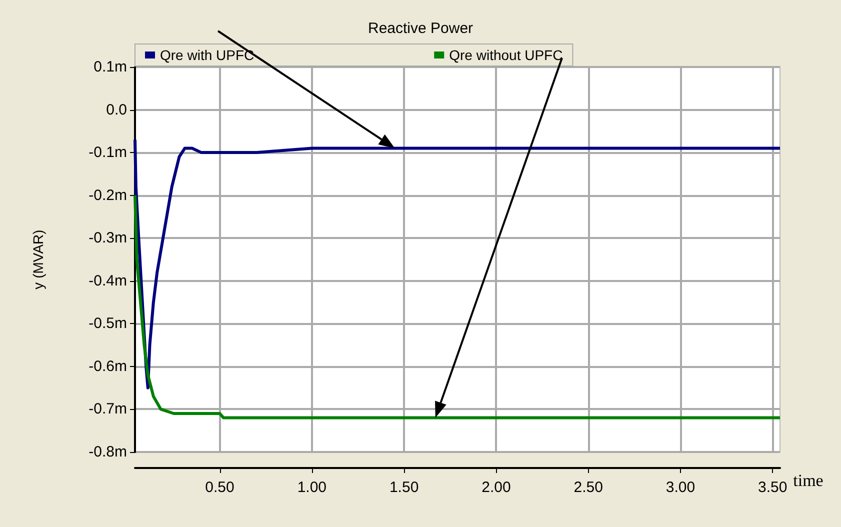 The width and height of the screenshot is (841, 527). What do you see at coordinates (312, 487) in the screenshot?
I see `x-tick-label: 1.00` at bounding box center [312, 487].